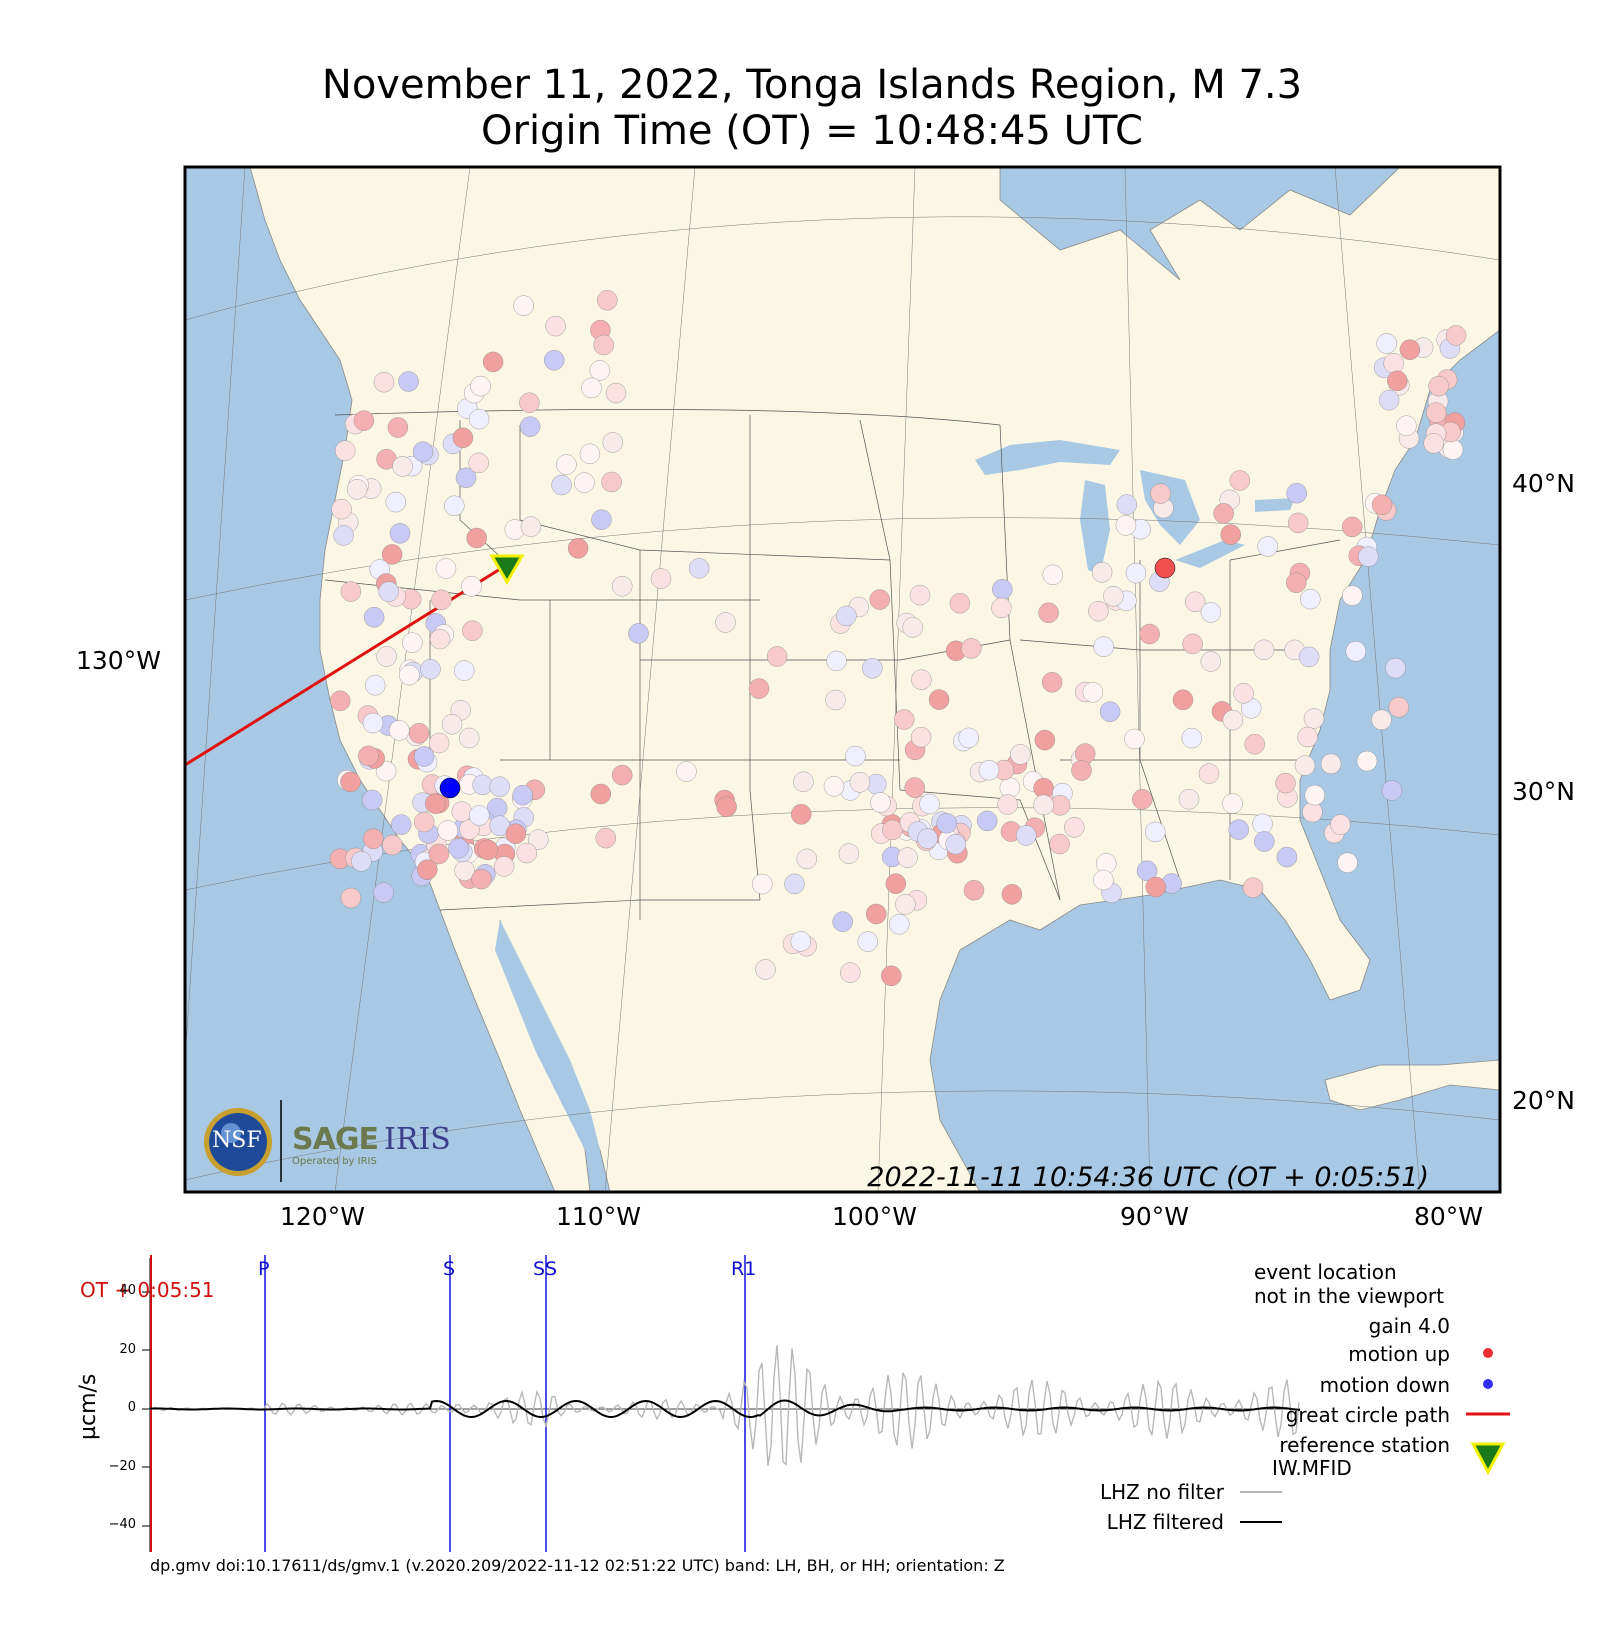  I want to click on legend-filtered: LHZ filtered, so click(1165, 1522).